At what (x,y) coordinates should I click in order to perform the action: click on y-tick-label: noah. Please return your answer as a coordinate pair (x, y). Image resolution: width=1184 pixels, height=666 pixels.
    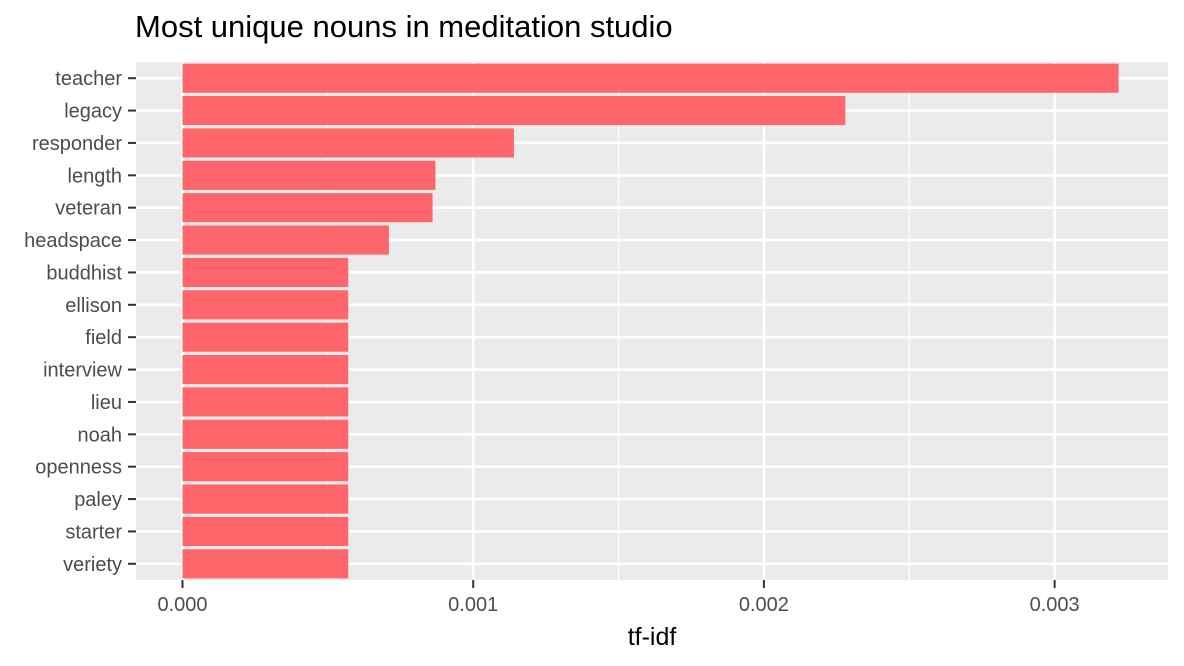
    Looking at the image, I should click on (100, 435).